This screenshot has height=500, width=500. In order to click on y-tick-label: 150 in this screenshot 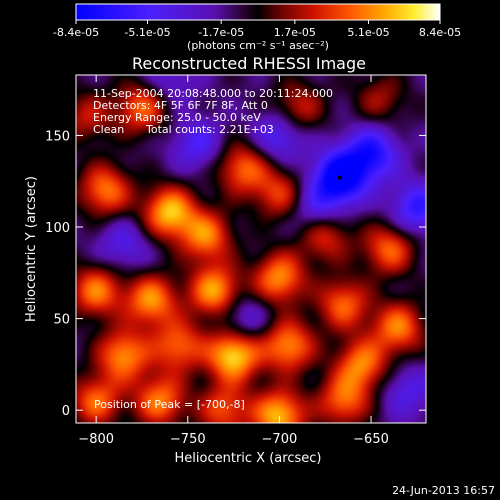, I will do `click(57, 136)`.